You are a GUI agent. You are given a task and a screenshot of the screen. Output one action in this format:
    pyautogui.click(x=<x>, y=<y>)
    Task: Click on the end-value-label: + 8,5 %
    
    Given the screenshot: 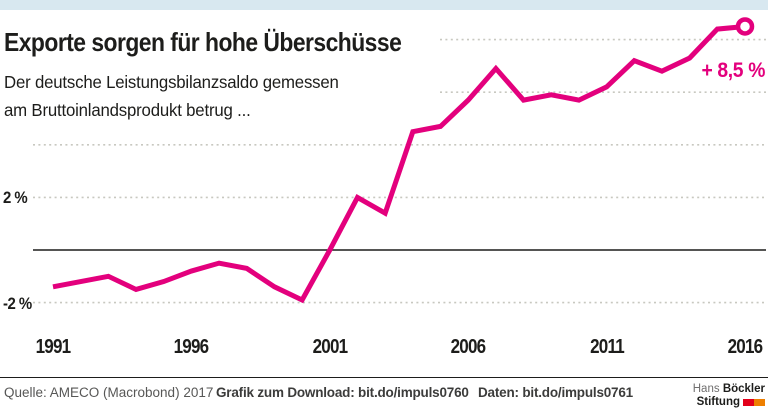 What is the action you would take?
    pyautogui.click(x=733, y=70)
    